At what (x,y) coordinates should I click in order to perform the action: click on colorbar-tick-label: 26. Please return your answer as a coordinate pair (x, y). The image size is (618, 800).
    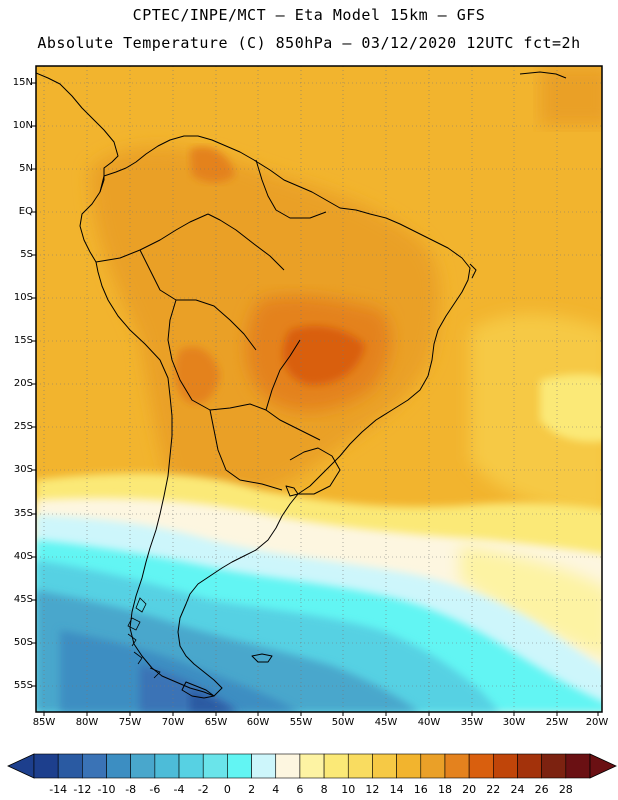
    Looking at the image, I should click on (541, 789).